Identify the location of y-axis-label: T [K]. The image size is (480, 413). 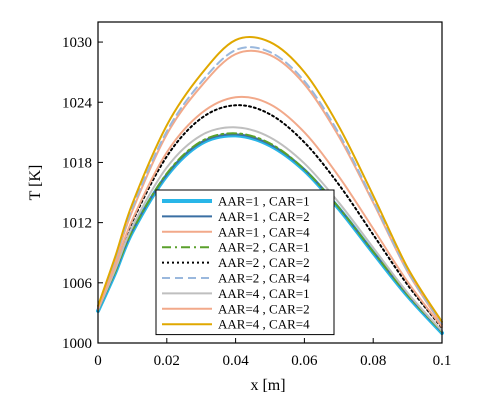
(35, 183).